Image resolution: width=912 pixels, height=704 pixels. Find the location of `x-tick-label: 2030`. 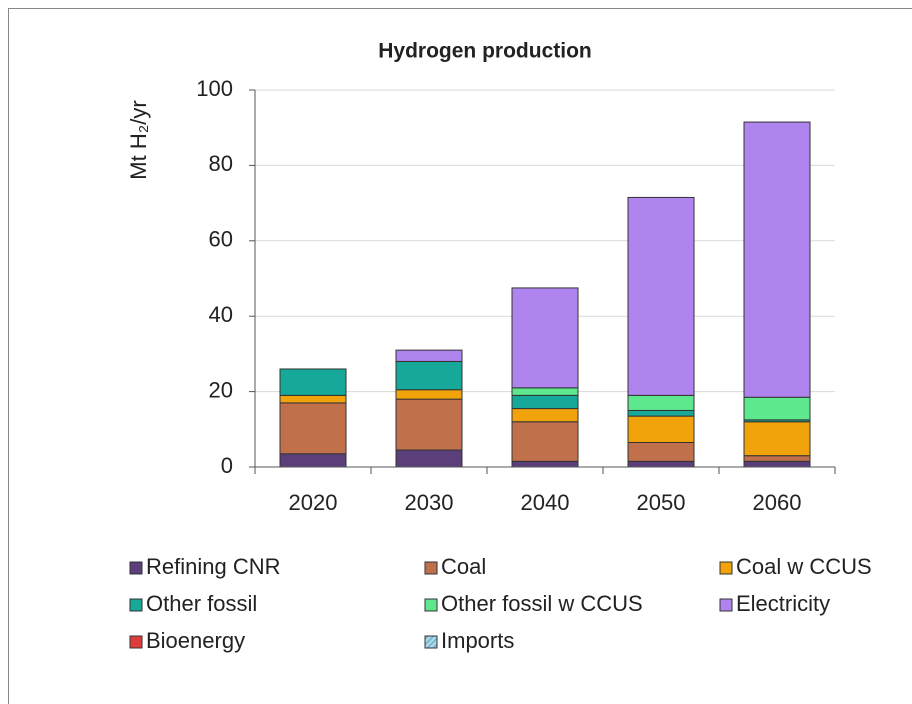

x-tick-label: 2030 is located at coordinates (429, 502).